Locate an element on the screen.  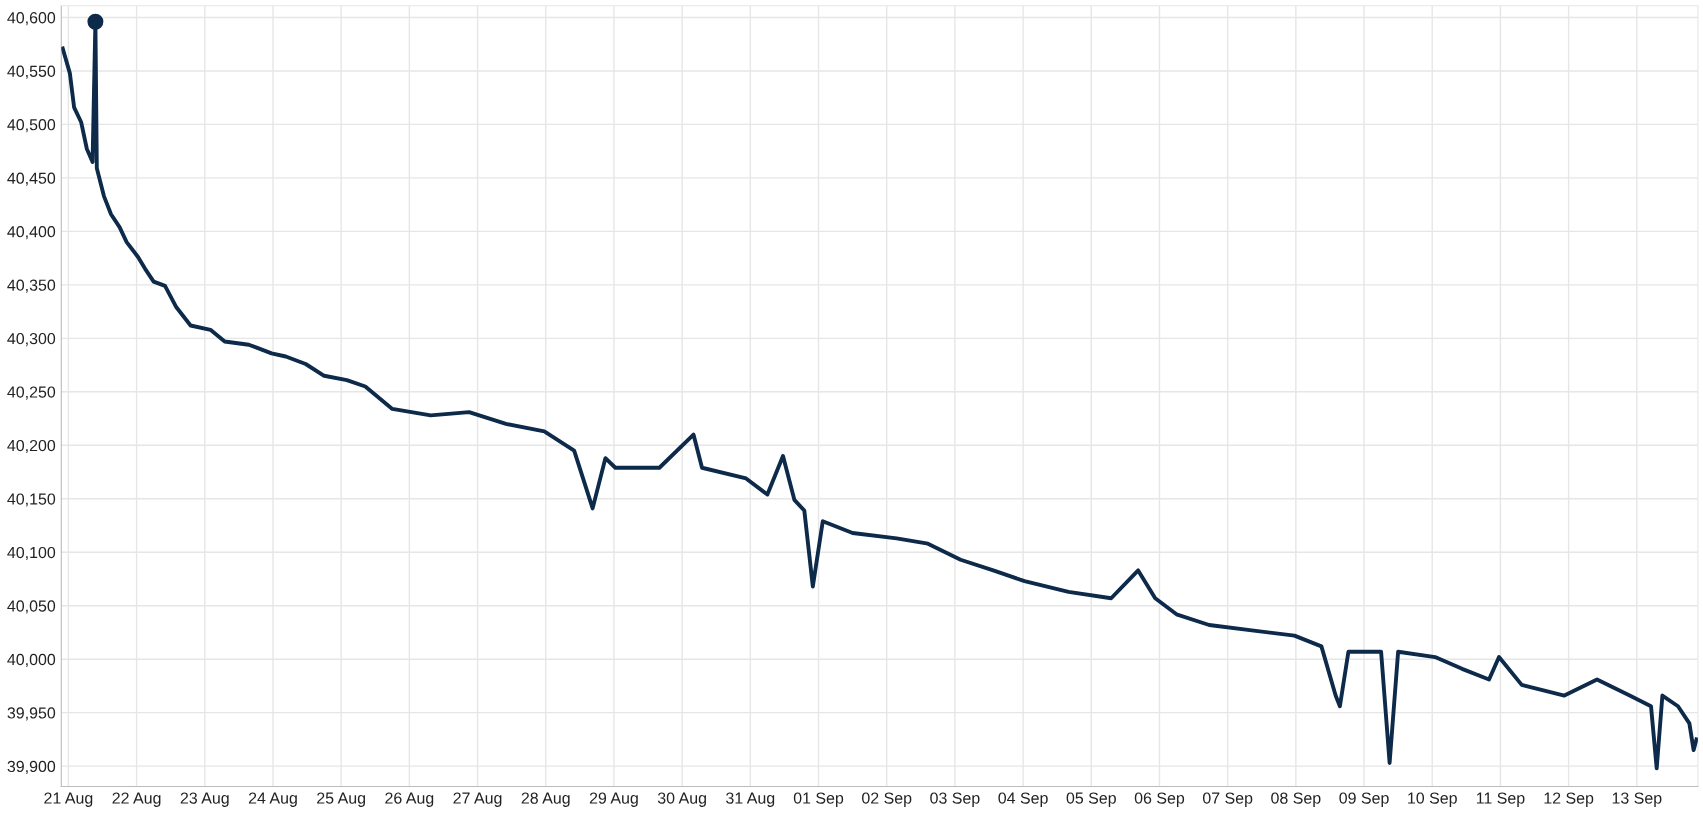
y-tick-label: 40,550 is located at coordinates (31, 72).